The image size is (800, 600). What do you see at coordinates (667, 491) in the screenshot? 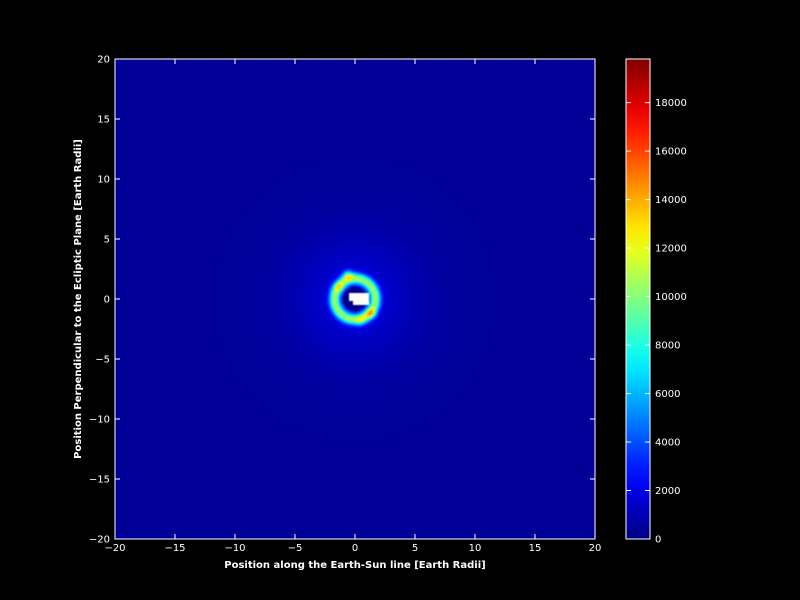
I see `colorbar-tick-label: 2000` at bounding box center [667, 491].